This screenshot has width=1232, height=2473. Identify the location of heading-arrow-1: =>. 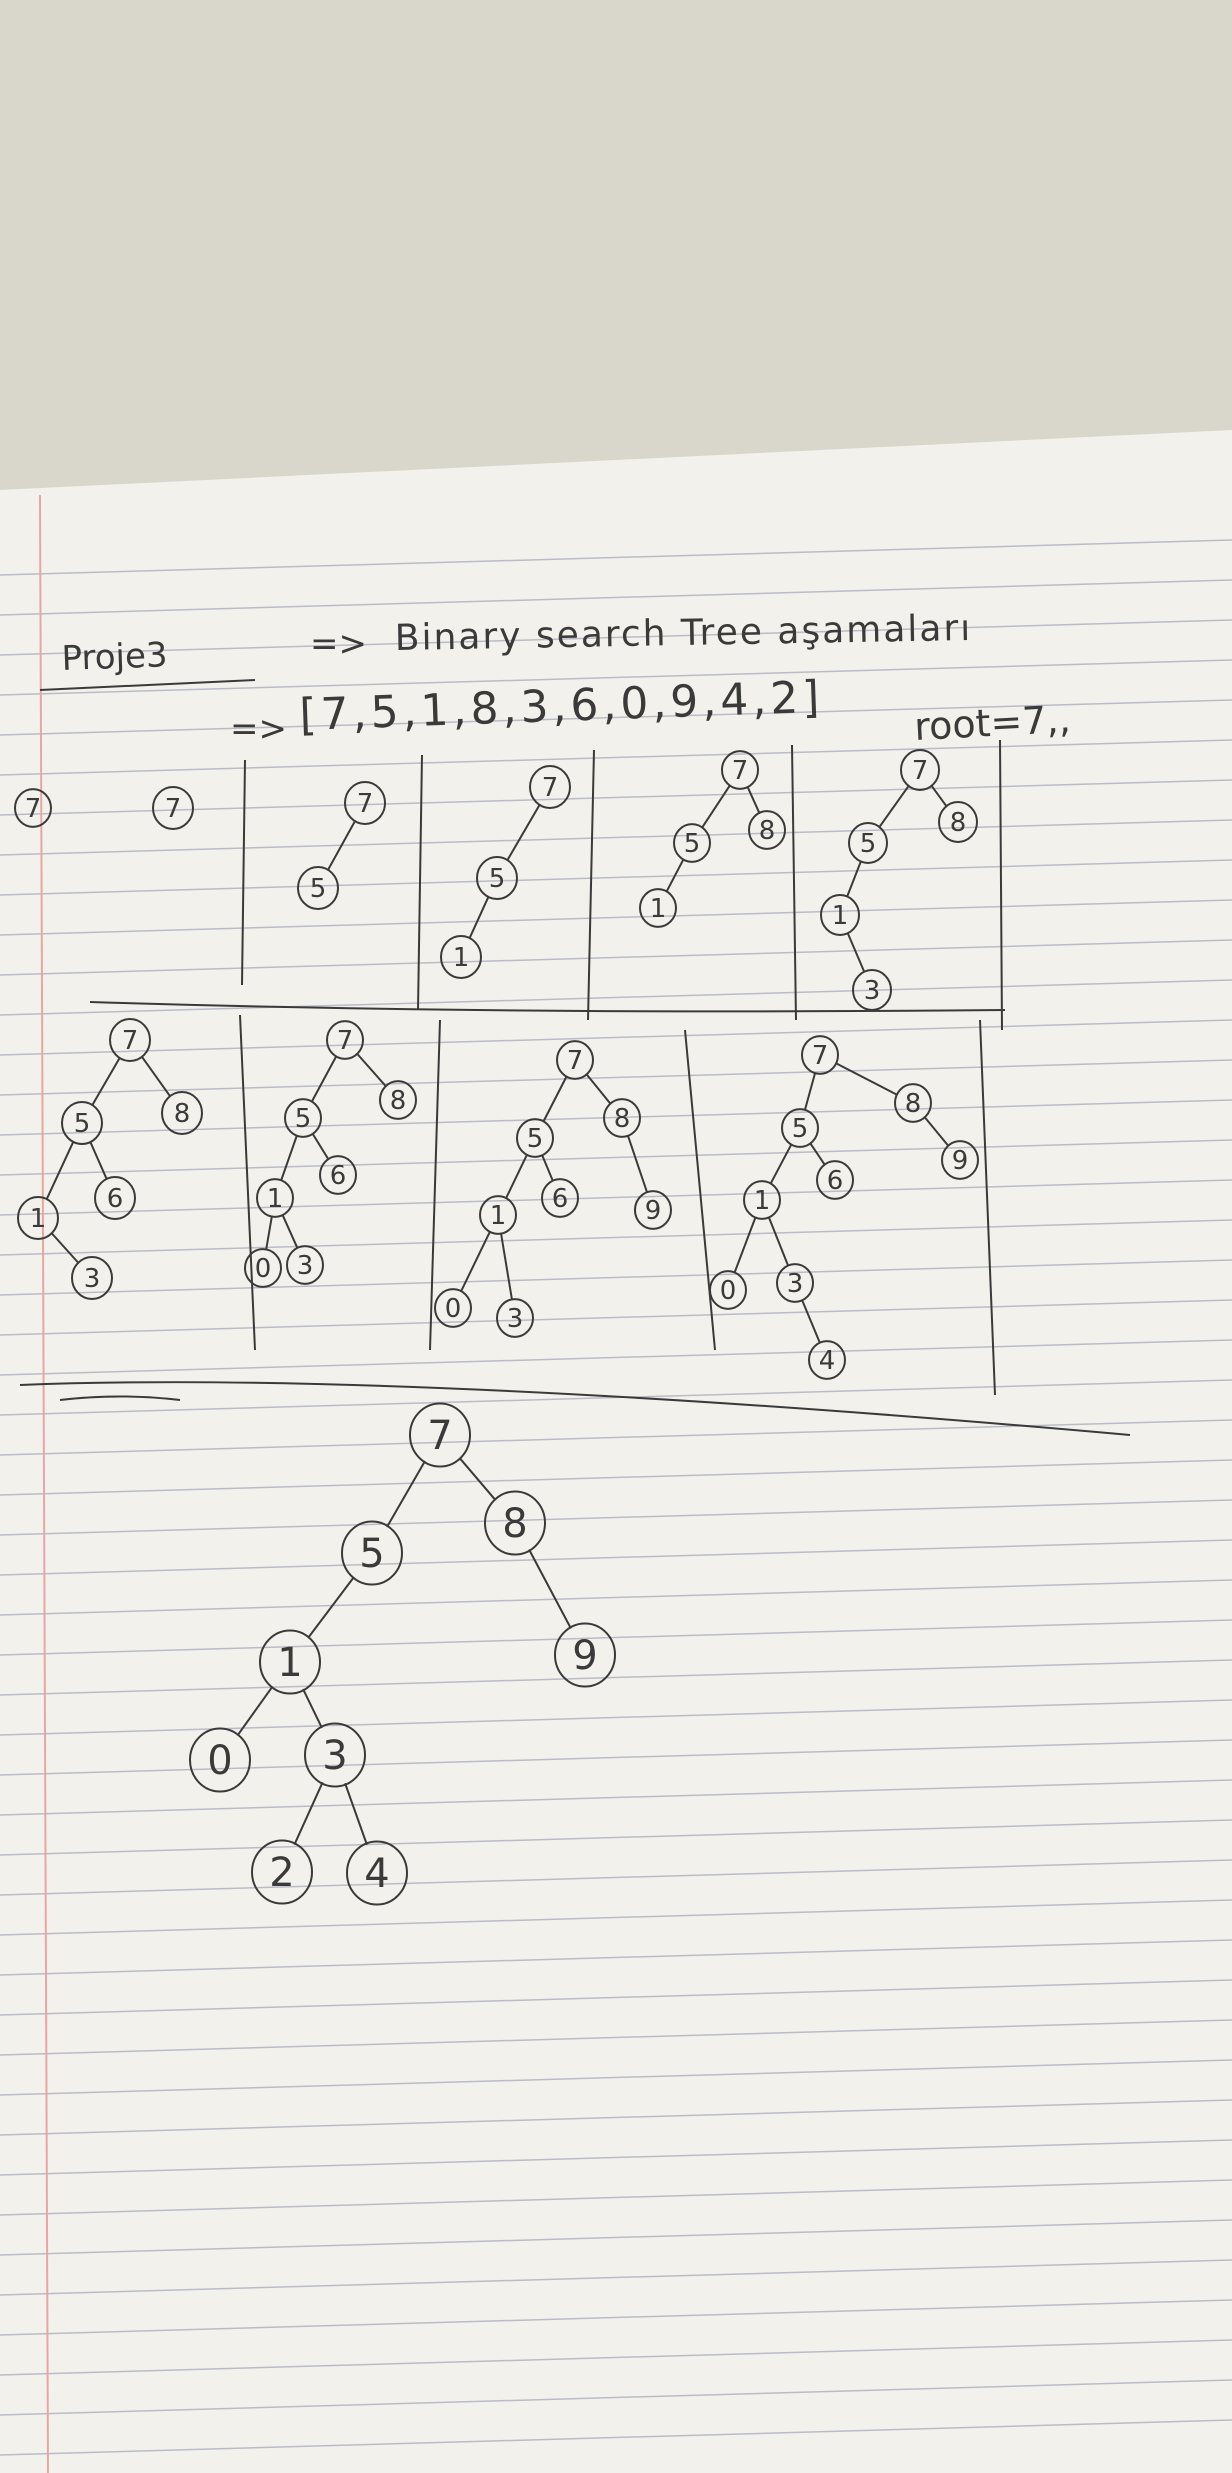
(338, 644).